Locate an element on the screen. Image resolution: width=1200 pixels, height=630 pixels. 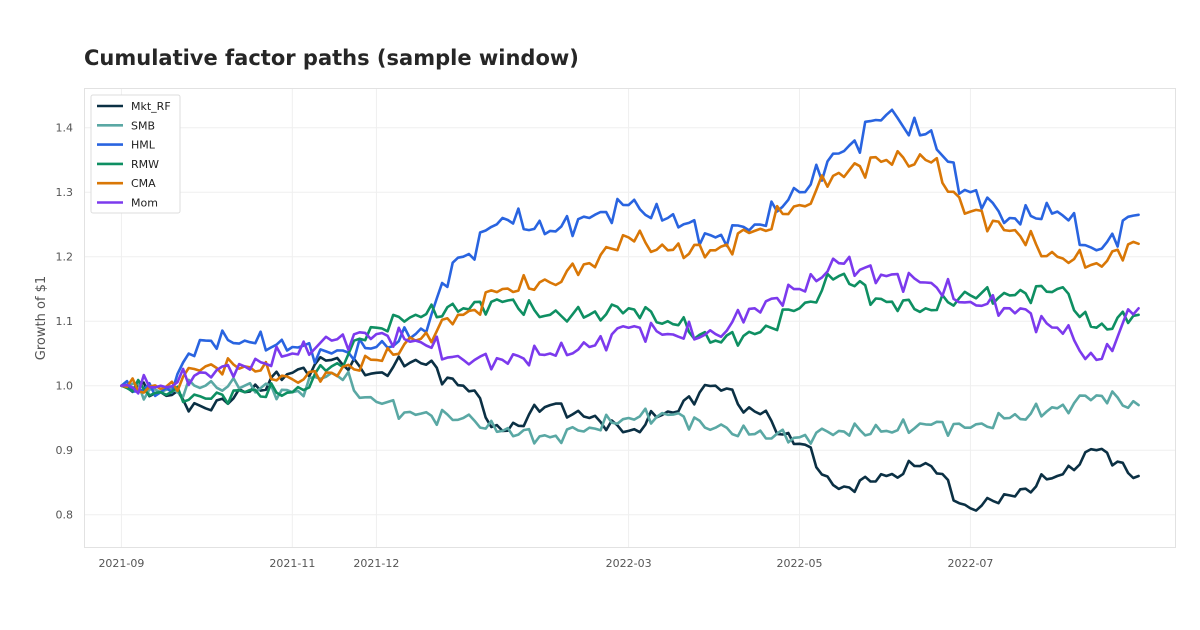
y-axis: 0.8 0.9 1.0 1.1 1.2 1.3 1.4 is located at coordinates (65, 322).